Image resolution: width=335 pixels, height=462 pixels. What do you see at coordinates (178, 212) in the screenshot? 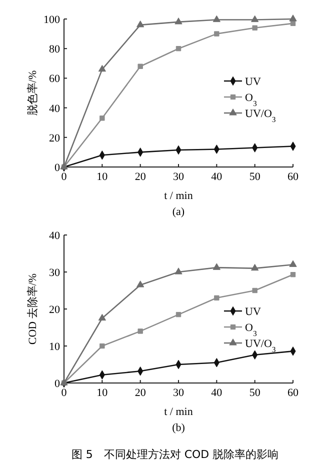
I see `text: (a)` at bounding box center [178, 212].